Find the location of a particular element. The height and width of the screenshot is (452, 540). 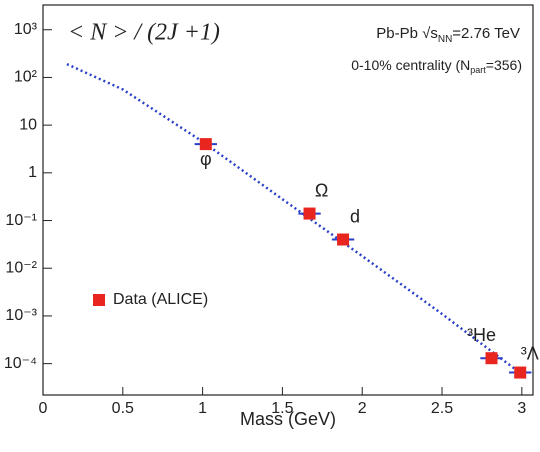

y-tick-label: 10⁻⁴ is located at coordinates (20, 363).